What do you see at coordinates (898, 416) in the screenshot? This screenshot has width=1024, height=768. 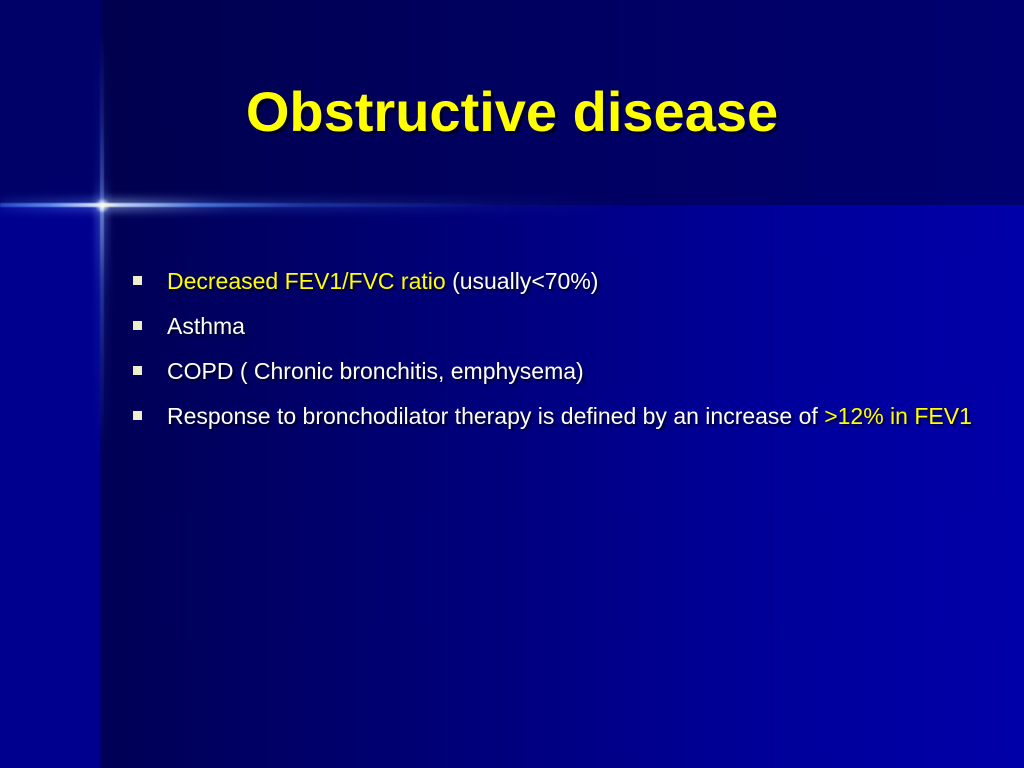 I see `text-run: >12% in FEV1` at bounding box center [898, 416].